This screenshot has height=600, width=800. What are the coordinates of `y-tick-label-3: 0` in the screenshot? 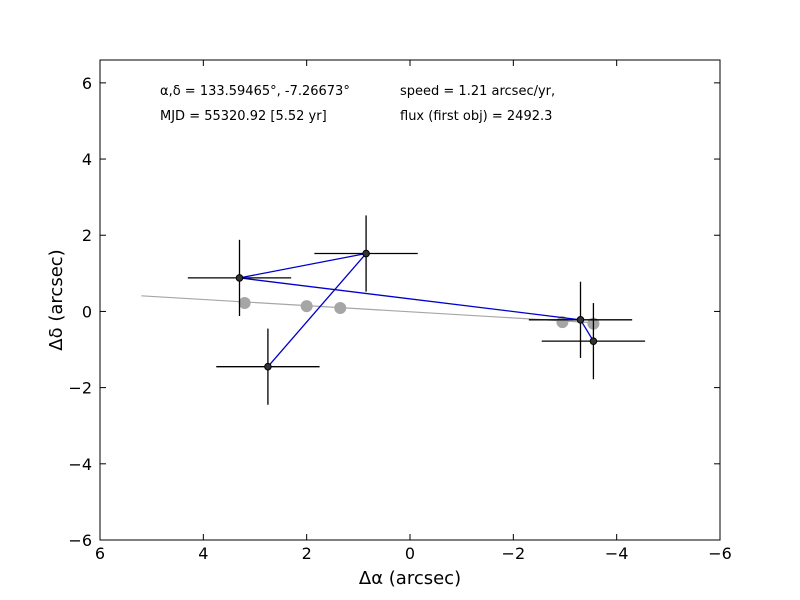 It's located at (87, 311).